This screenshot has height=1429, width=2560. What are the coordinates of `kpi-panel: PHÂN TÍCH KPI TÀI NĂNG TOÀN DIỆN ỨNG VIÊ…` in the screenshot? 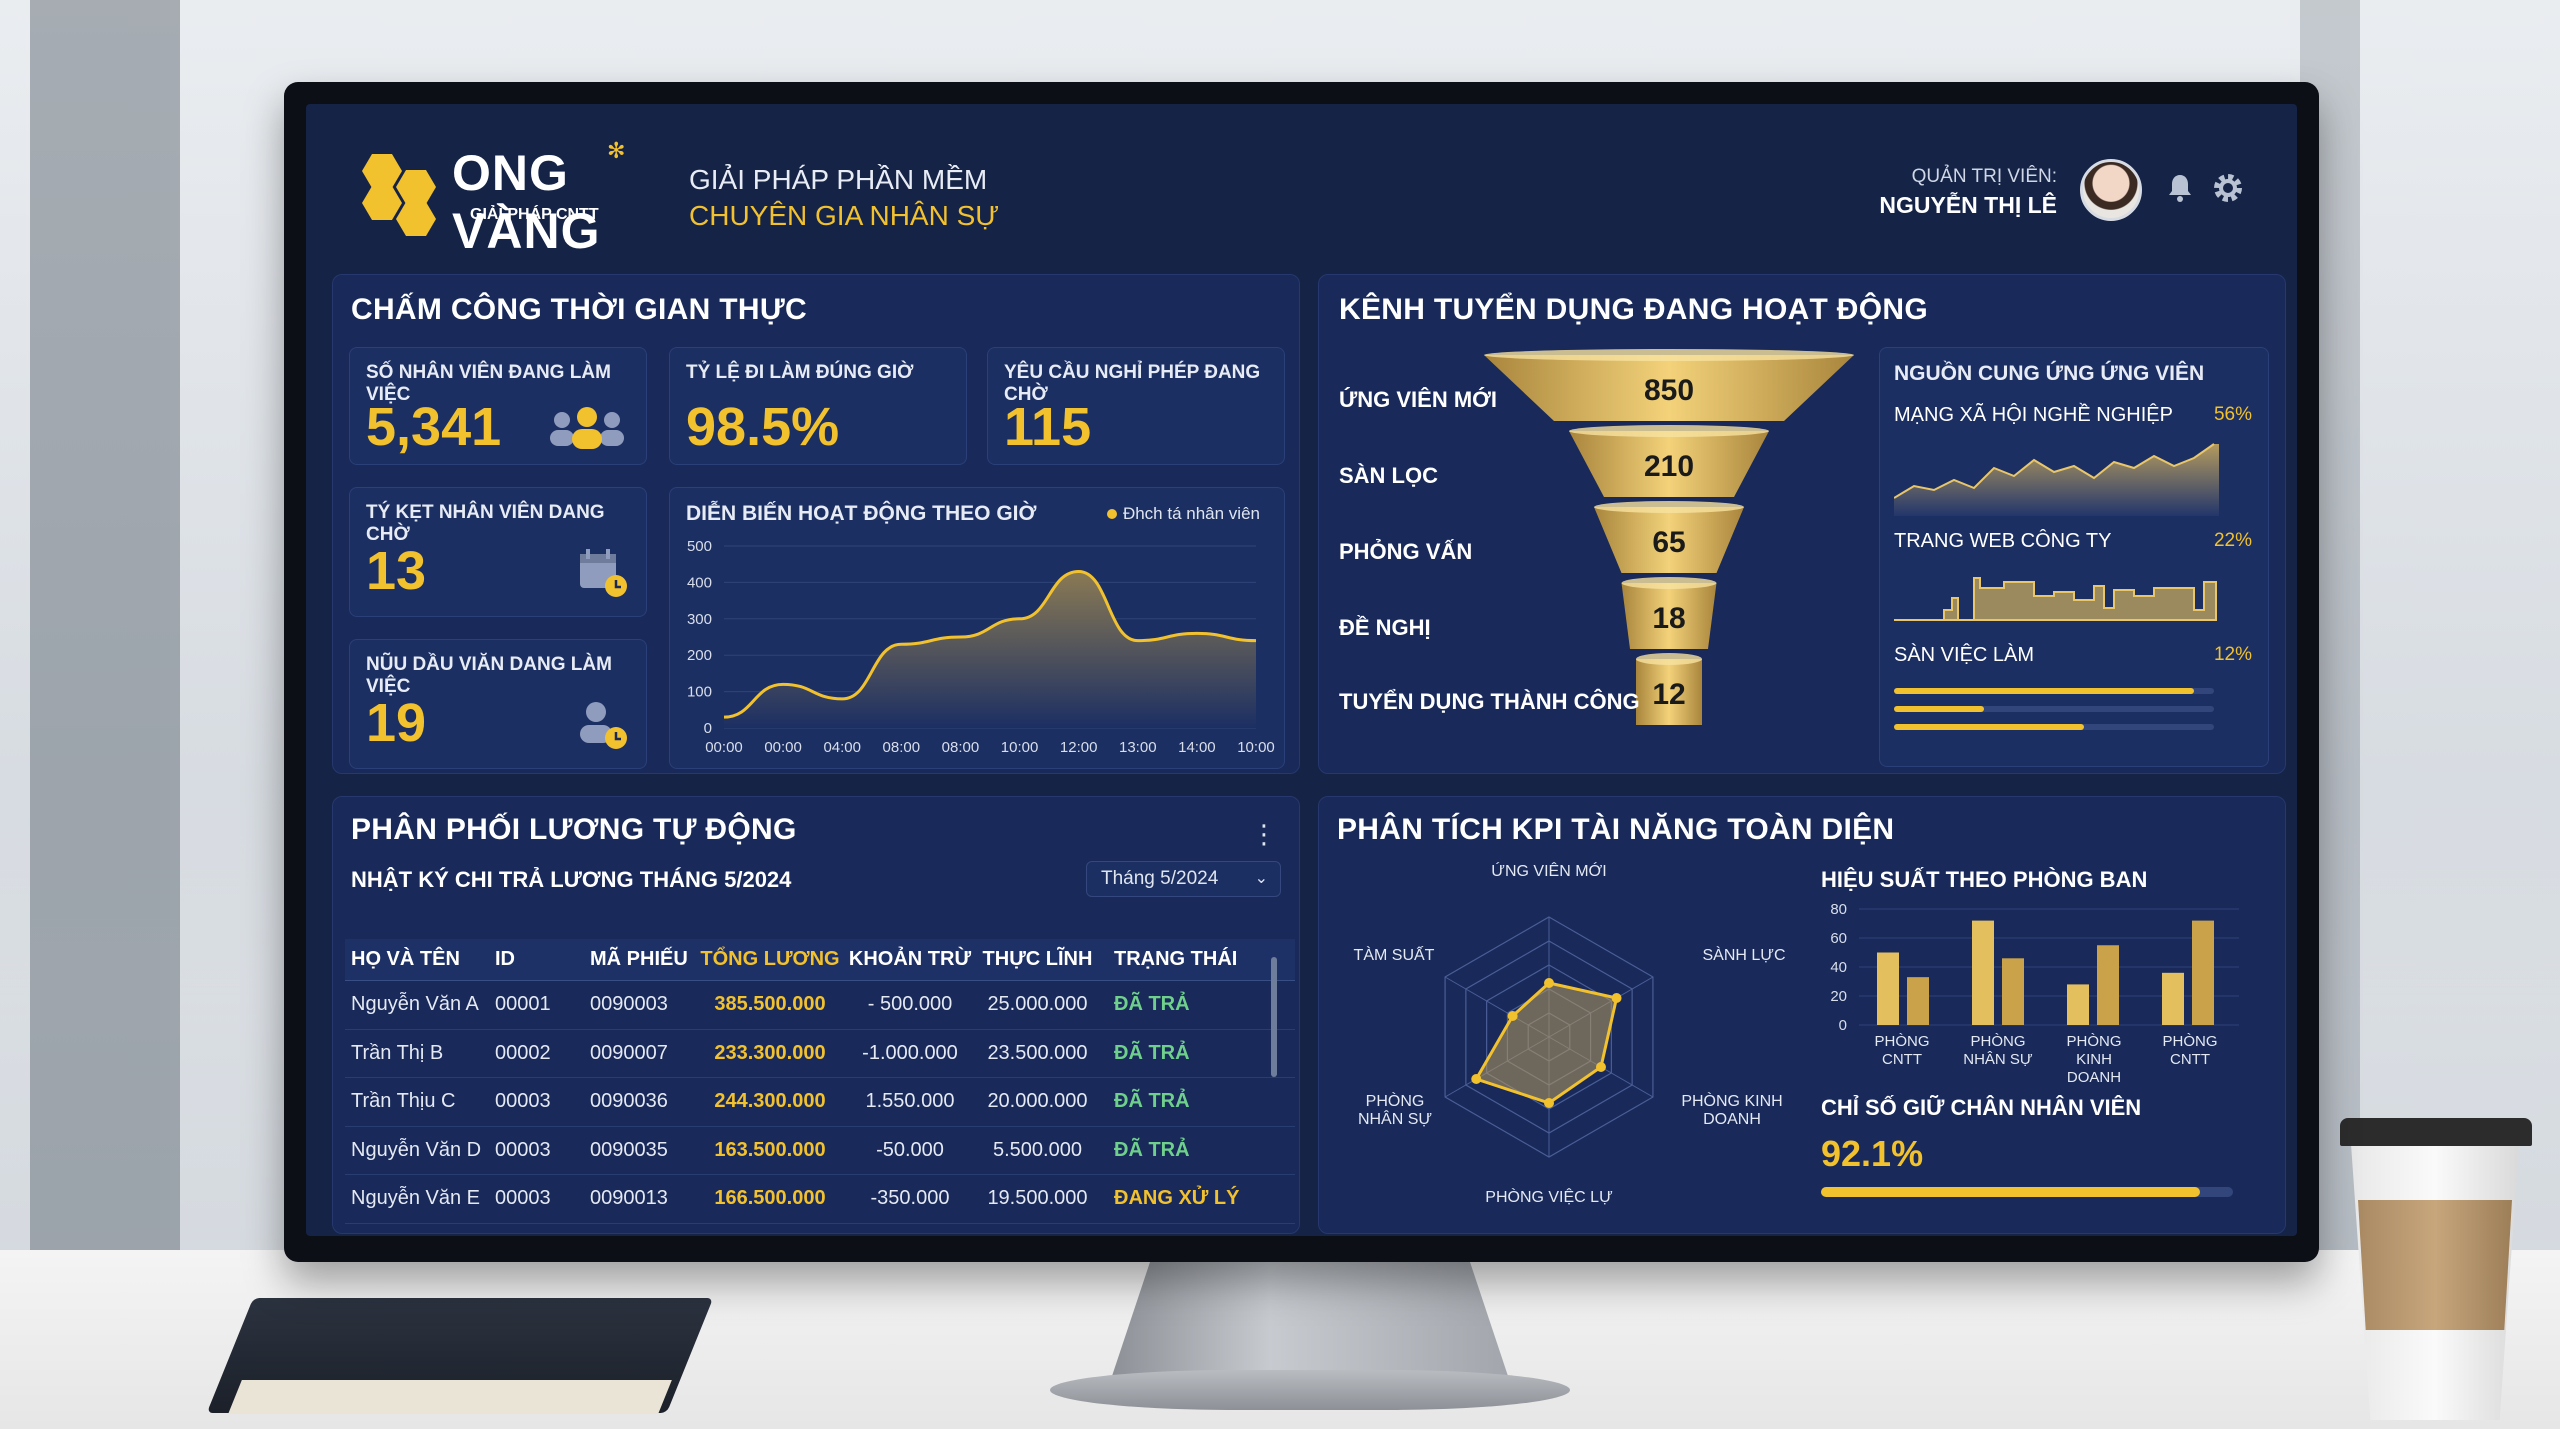 It's located at (1802, 1015).